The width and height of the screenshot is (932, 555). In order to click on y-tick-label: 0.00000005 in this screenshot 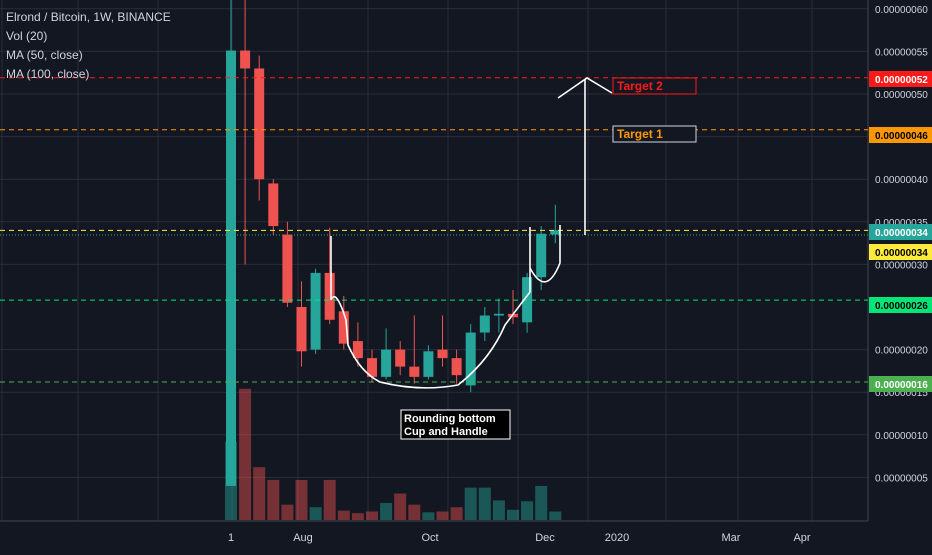, I will do `click(901, 478)`.